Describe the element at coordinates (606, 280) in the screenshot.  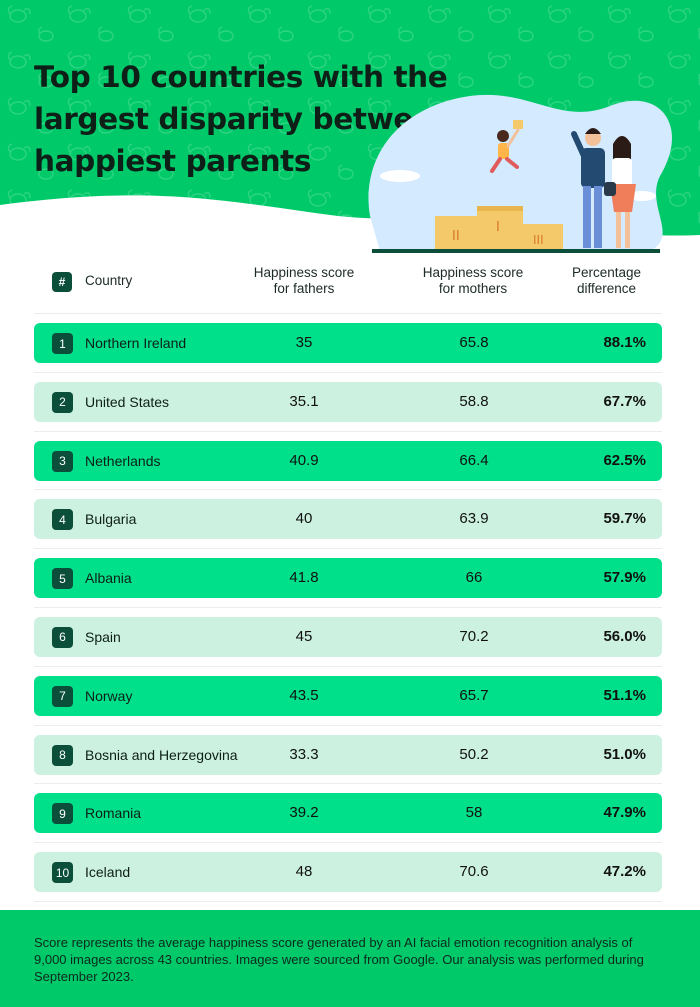
I see `percentage-difference-header: Percentage difference` at that location.